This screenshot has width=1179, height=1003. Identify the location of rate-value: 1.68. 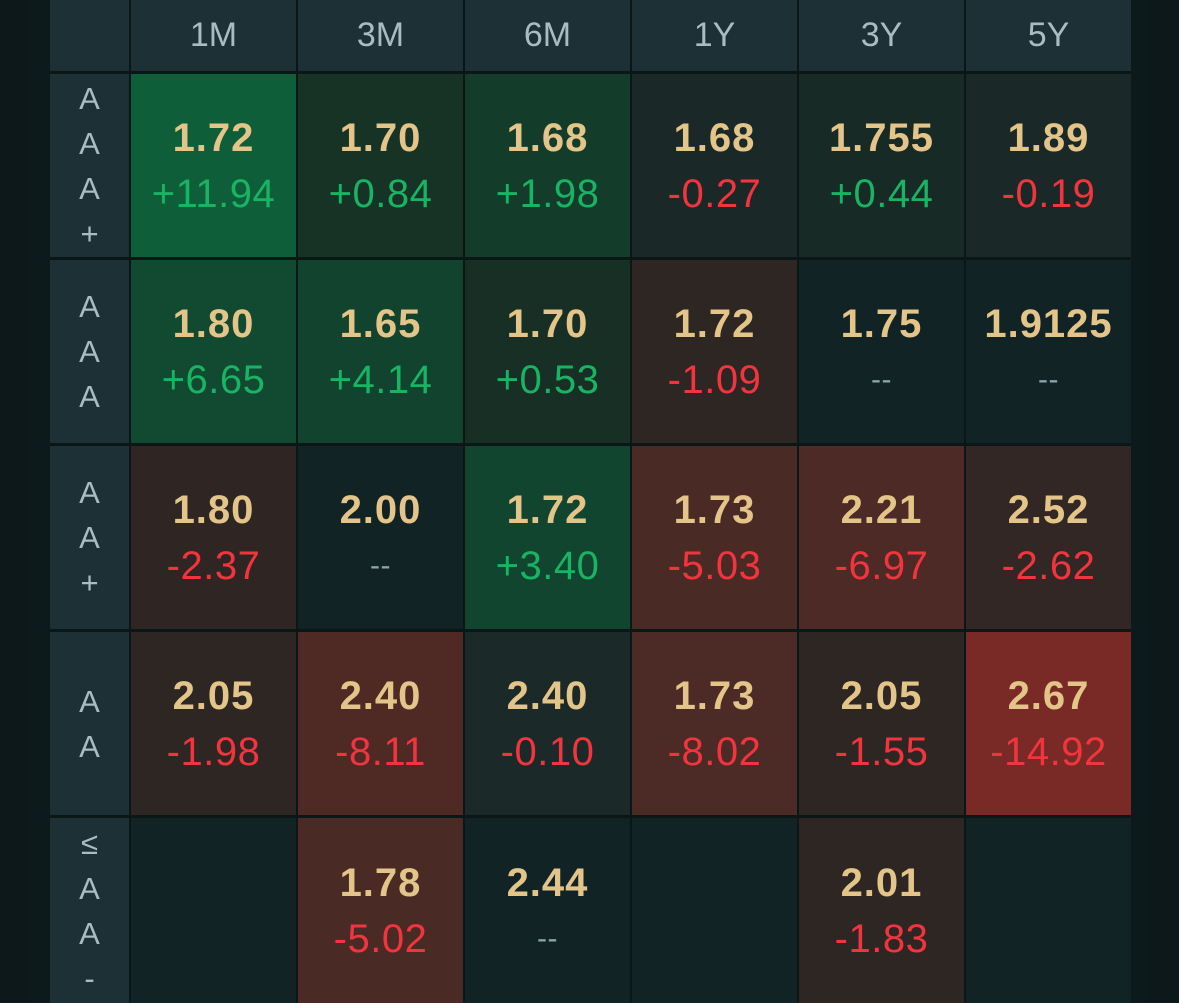
(547, 137).